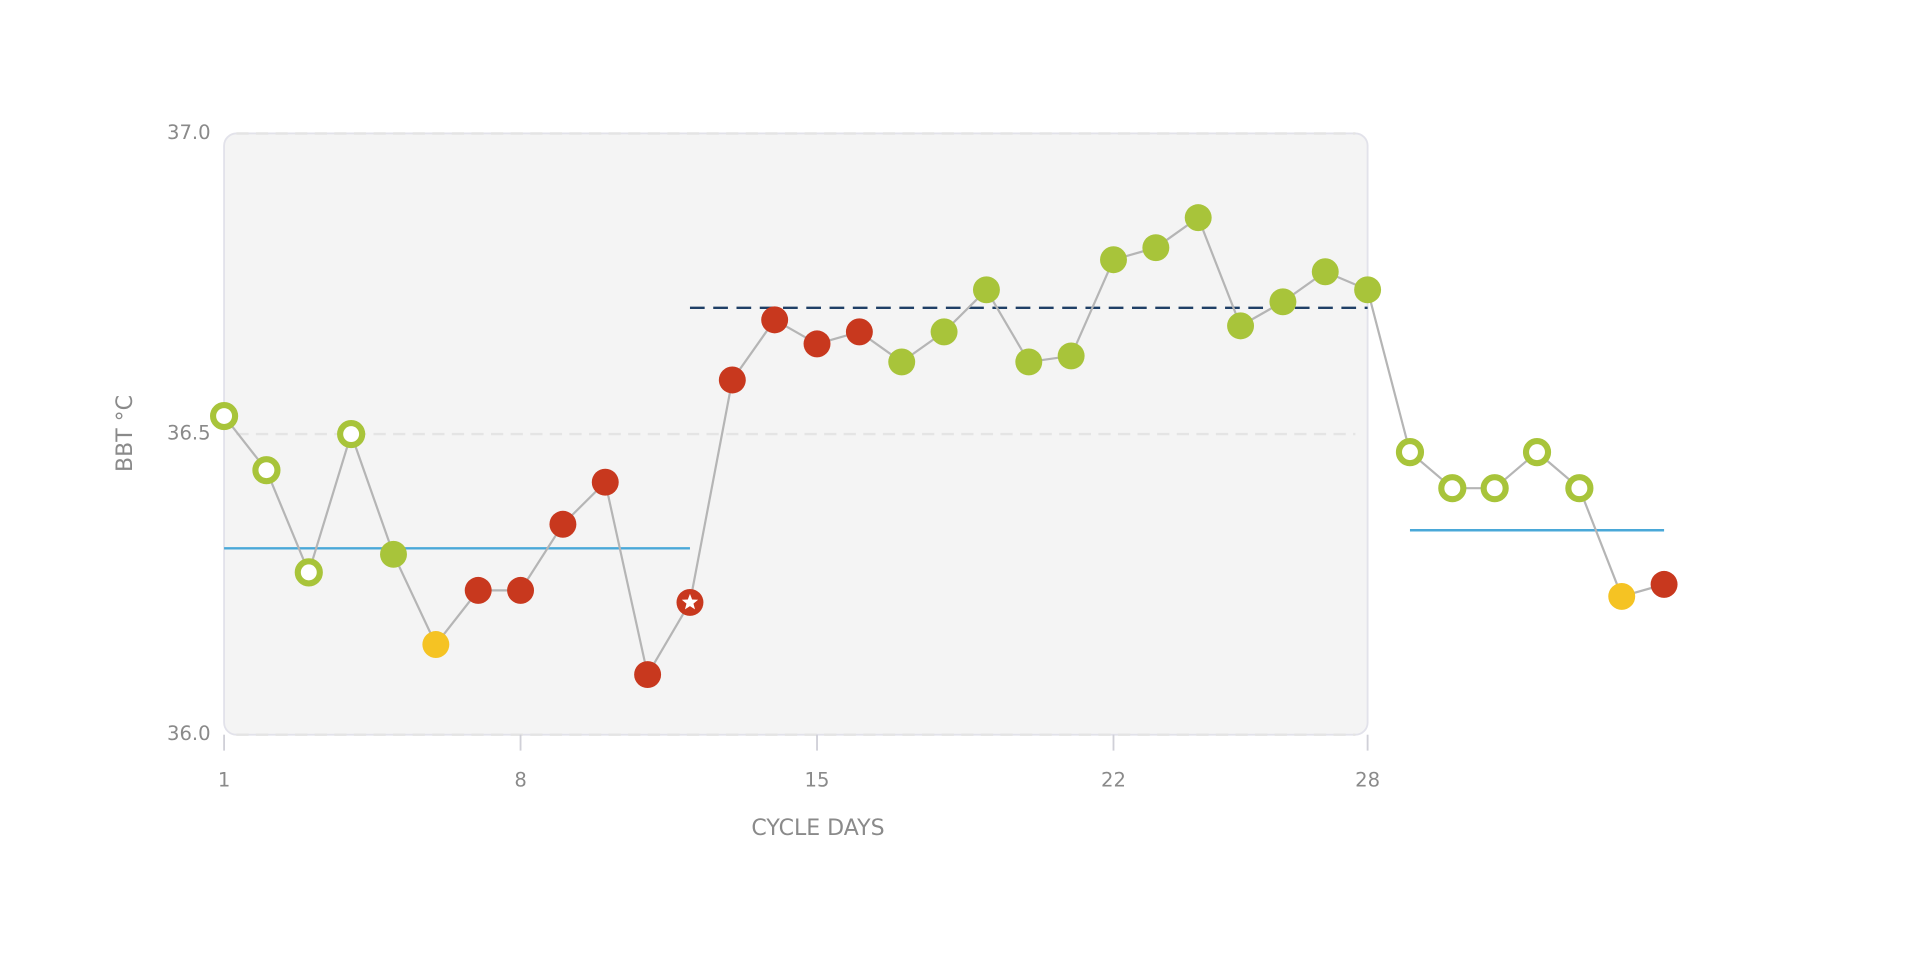 This screenshot has height=960, width=1920. What do you see at coordinates (189, 733) in the screenshot?
I see `y-tick-label: 36.0` at bounding box center [189, 733].